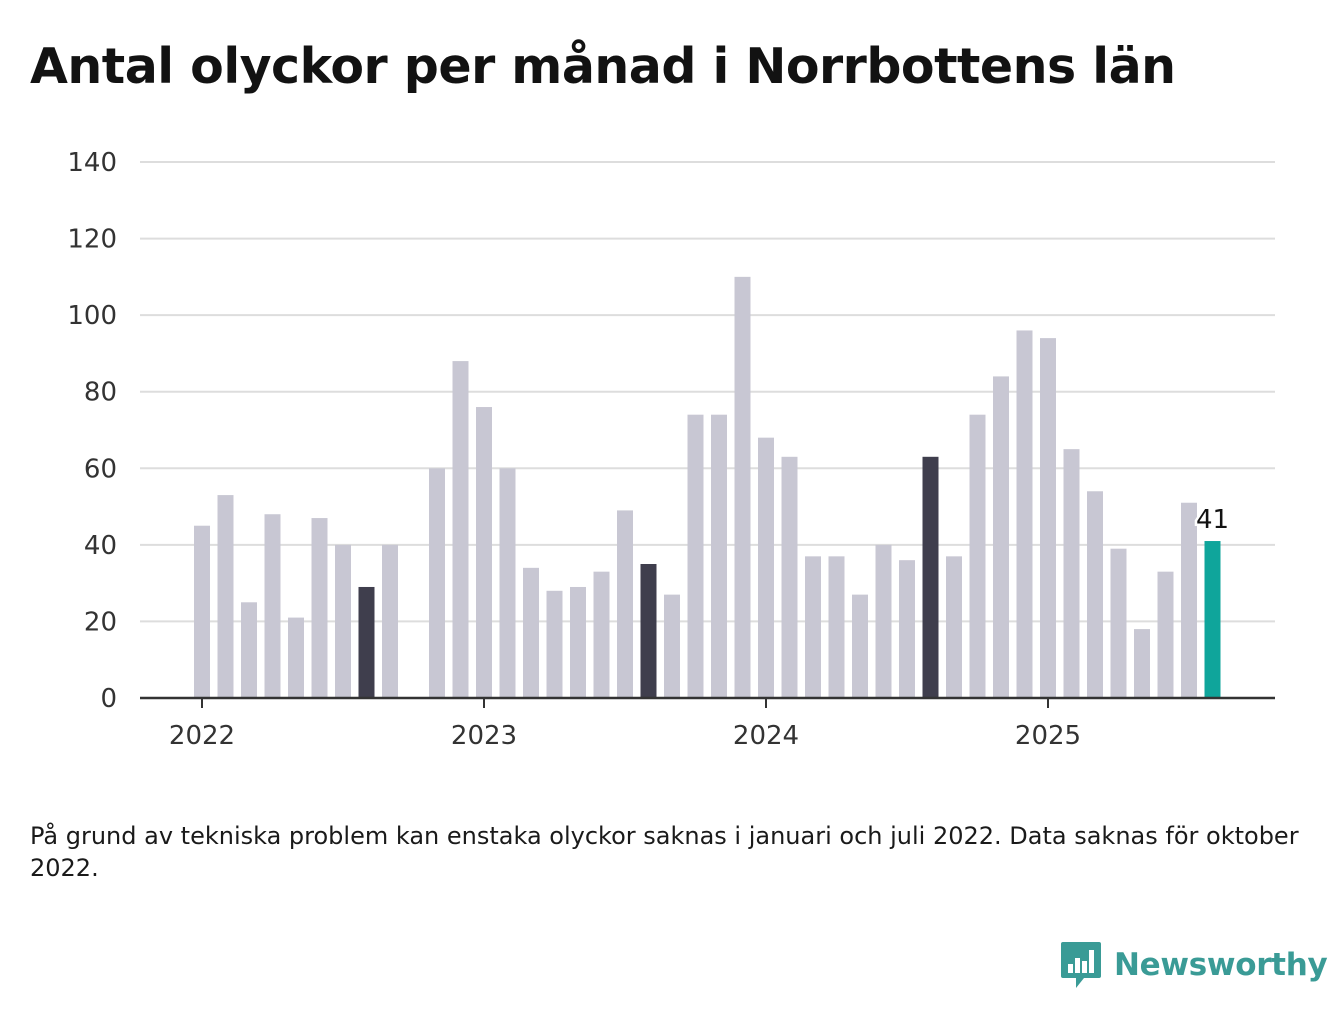 The height and width of the screenshot is (1020, 1340). What do you see at coordinates (1048, 736) in the screenshot?
I see `x-tick-label: 2025` at bounding box center [1048, 736].